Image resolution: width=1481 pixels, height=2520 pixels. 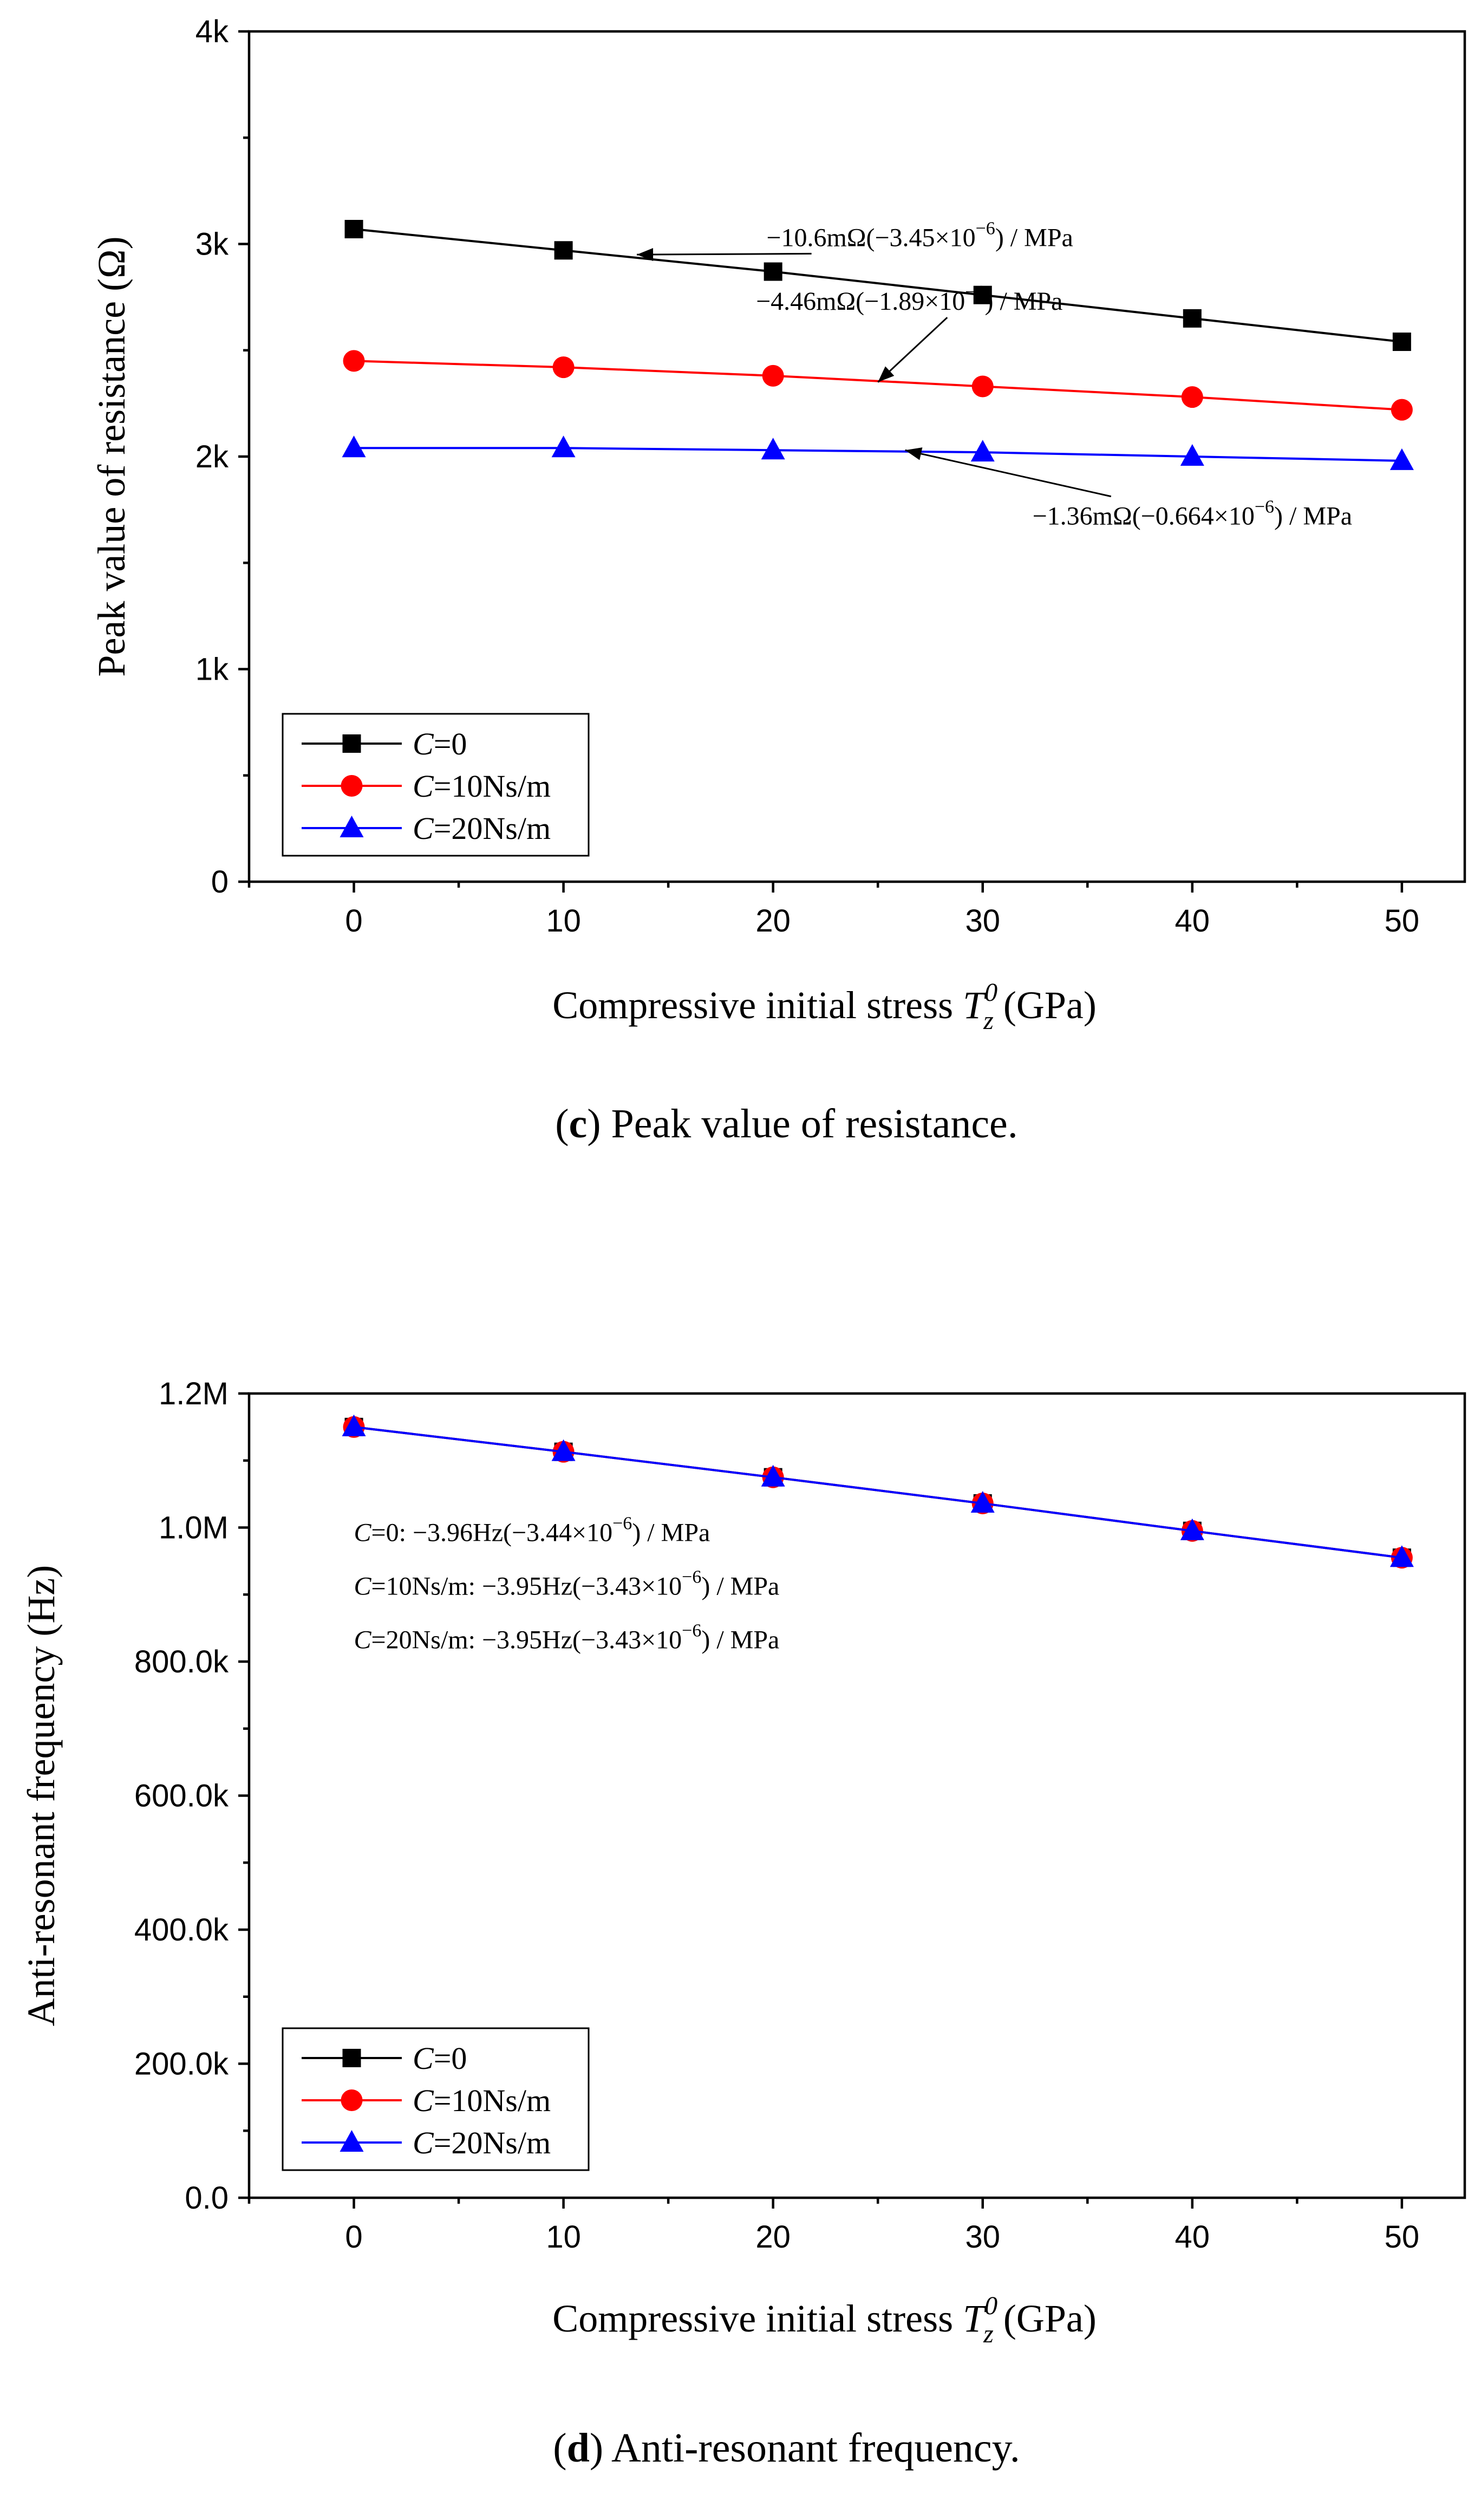 What do you see at coordinates (532, 1530) in the screenshot?
I see `slope-annotation: C=0: −3.96Hz(−3.44×10−6) / MPa` at bounding box center [532, 1530].